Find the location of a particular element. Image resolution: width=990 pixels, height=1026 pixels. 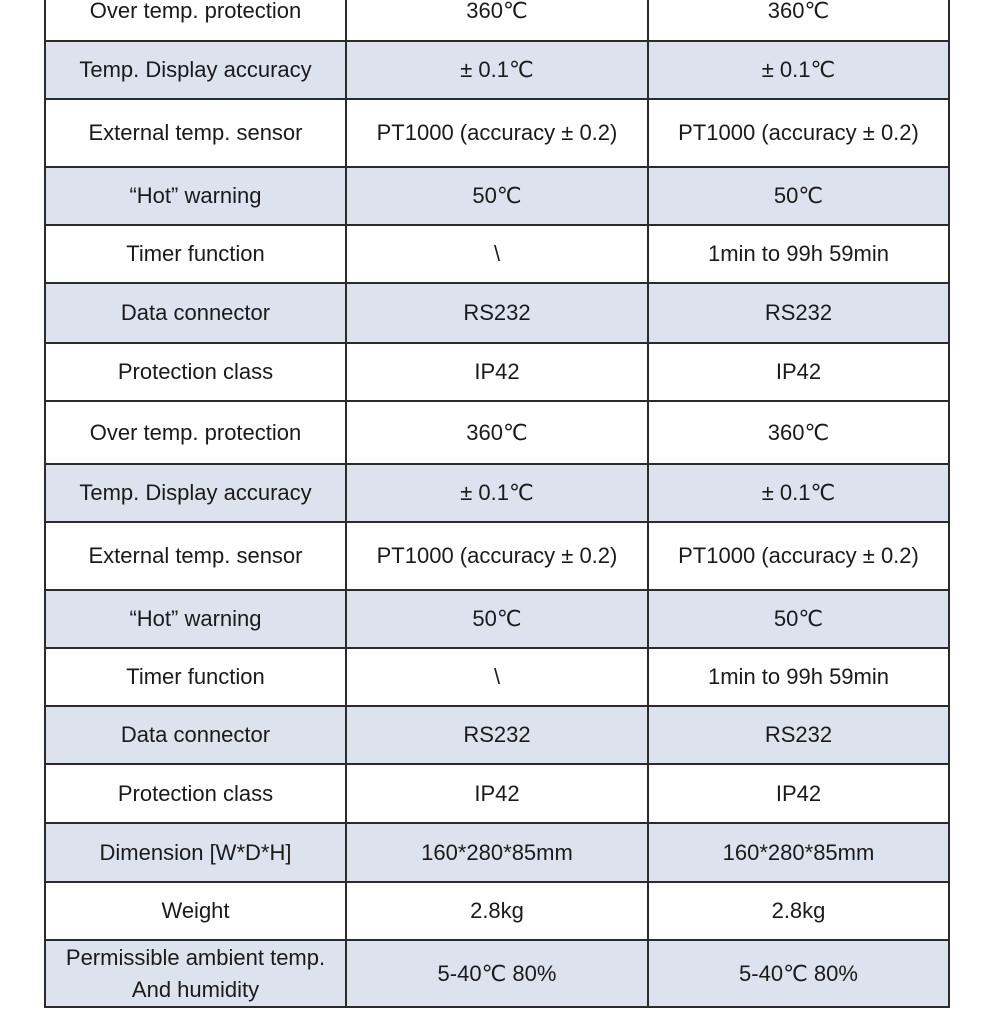

spec-label-cell: Dimension [W*D*H] is located at coordinates (195, 852).